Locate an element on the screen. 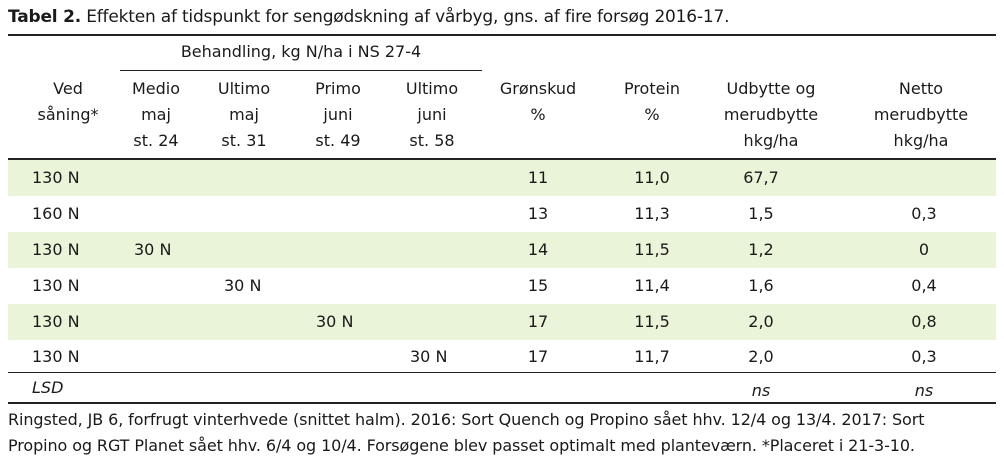  col-header-medio-maj: Medio maj st. 24 is located at coordinates (156, 115).